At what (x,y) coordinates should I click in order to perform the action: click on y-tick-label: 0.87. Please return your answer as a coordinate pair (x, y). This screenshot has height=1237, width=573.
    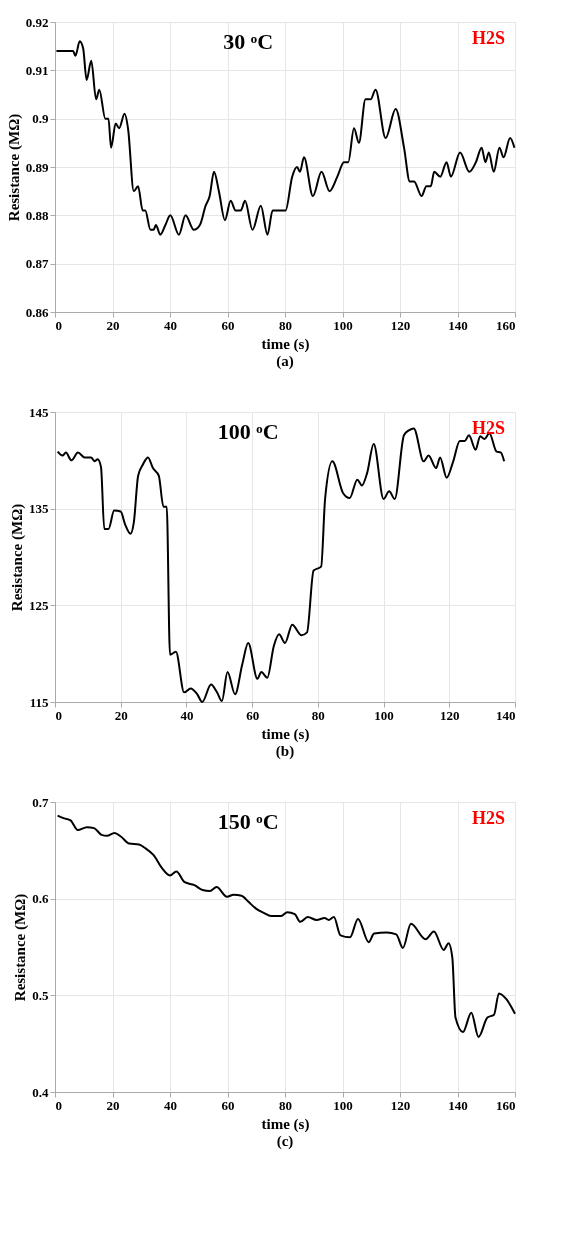
    Looking at the image, I should click on (37, 264).